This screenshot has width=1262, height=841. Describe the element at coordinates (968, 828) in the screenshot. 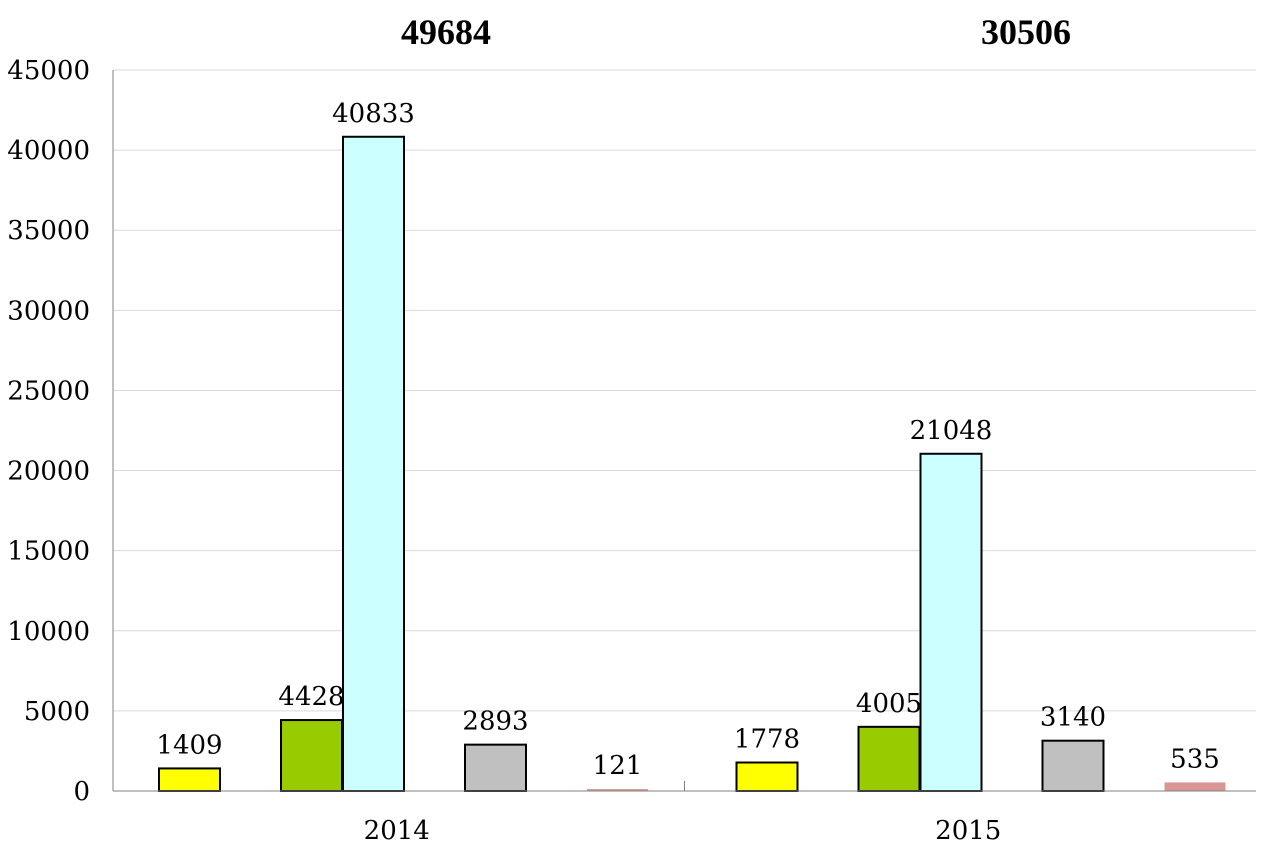

I see `x-category-label: 2015` at that location.